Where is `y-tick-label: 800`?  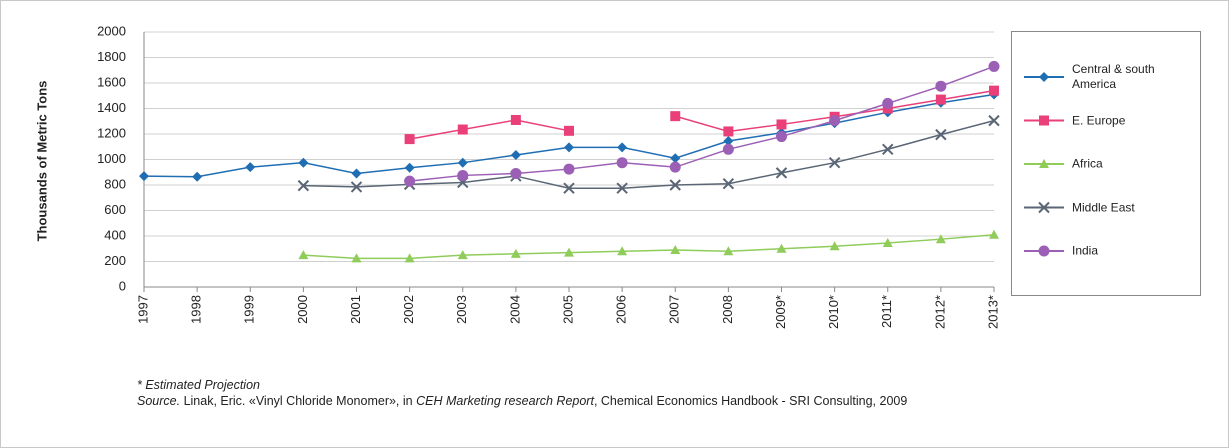 y-tick-label: 800 is located at coordinates (115, 183).